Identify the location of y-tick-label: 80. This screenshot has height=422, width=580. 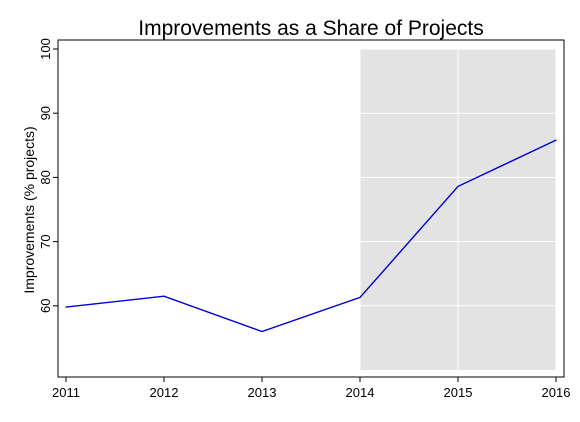
(45, 177).